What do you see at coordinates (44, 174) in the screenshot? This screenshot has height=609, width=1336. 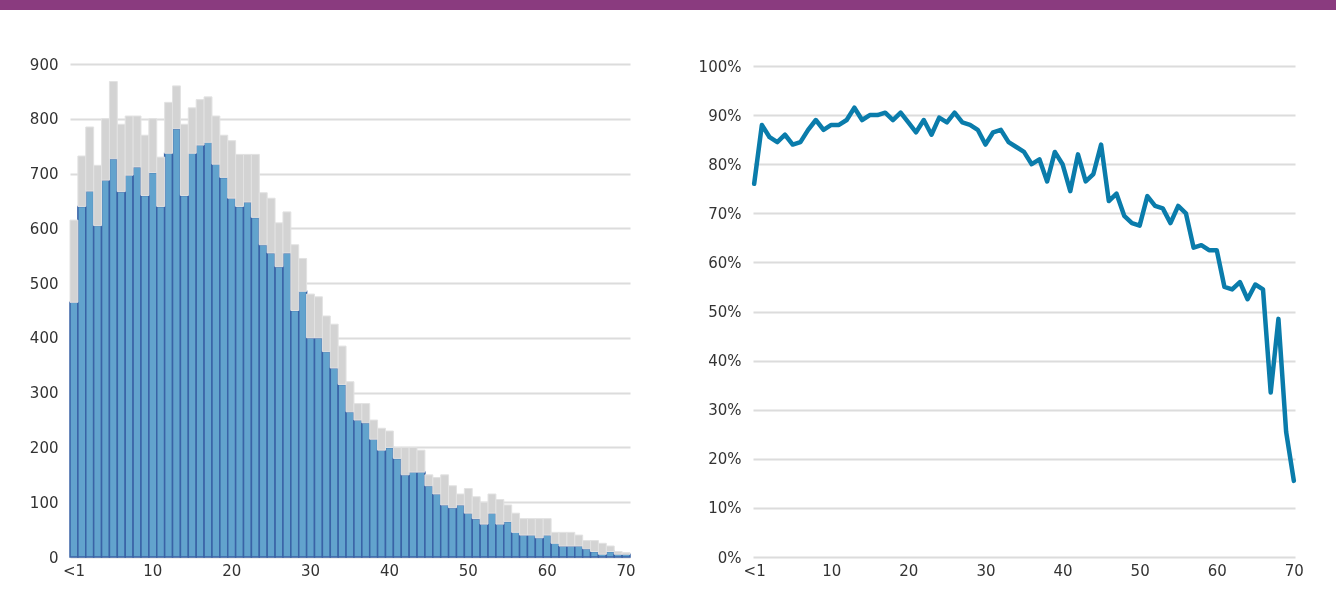 I see `y-tick-label: 700` at bounding box center [44, 174].